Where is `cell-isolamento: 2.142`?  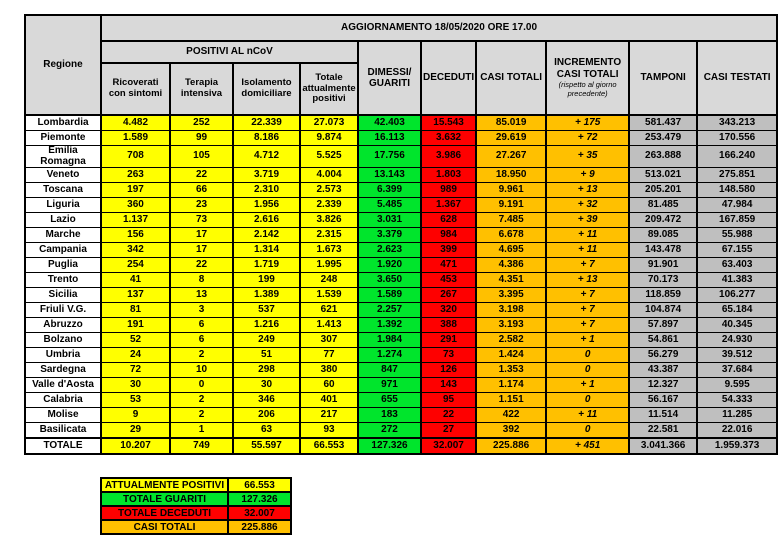
cell-isolamento: 2.142 is located at coordinates (266, 235).